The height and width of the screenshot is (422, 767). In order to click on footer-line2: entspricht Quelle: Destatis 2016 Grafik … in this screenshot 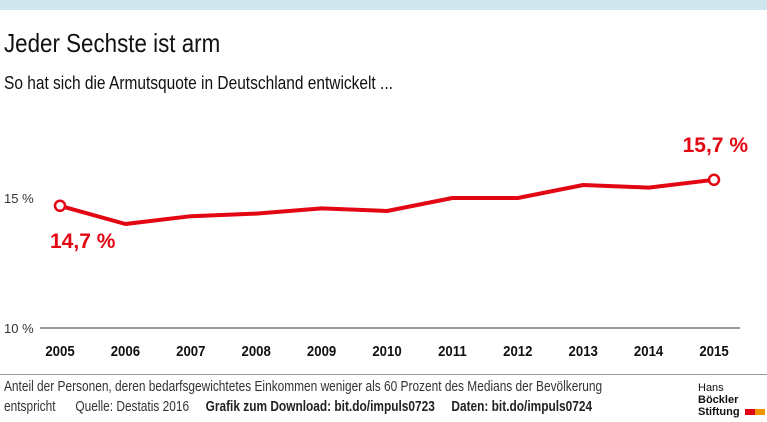, I will do `click(298, 407)`.